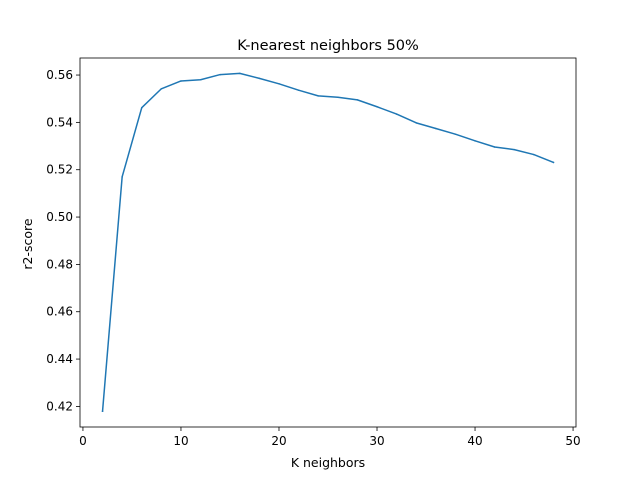 This screenshot has width=640, height=484. I want to click on chart-title: K-nearest neighbors 50%, so click(328, 46).